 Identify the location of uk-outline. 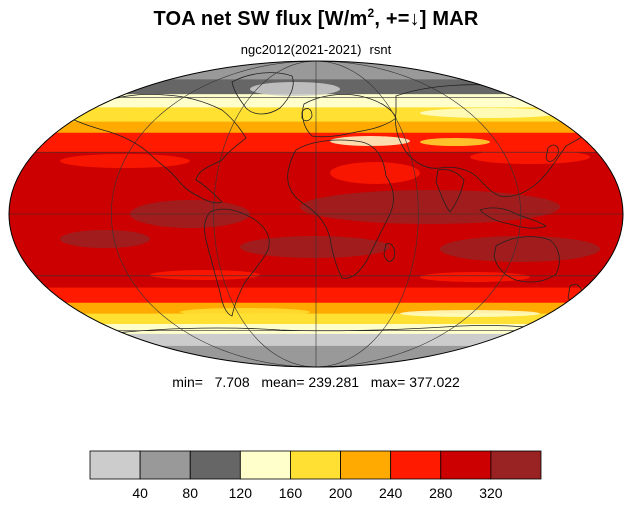
(307, 115).